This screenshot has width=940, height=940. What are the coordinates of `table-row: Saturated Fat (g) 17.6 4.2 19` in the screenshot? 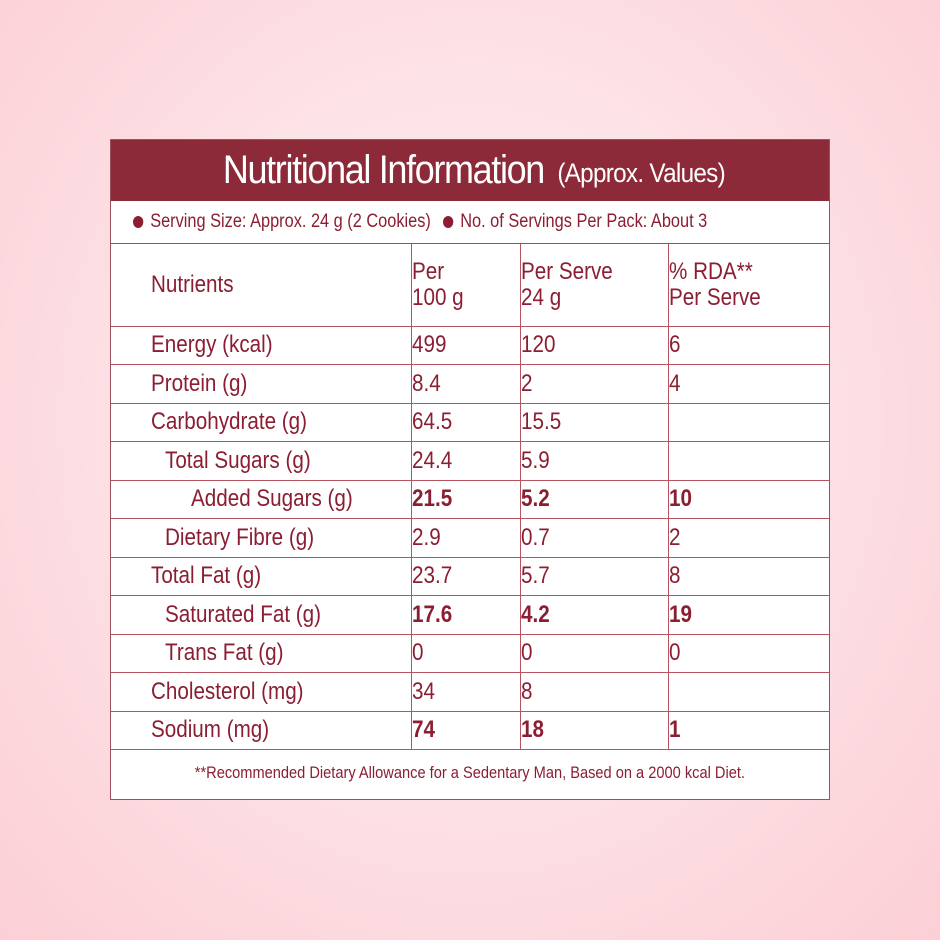 It's located at (470, 615).